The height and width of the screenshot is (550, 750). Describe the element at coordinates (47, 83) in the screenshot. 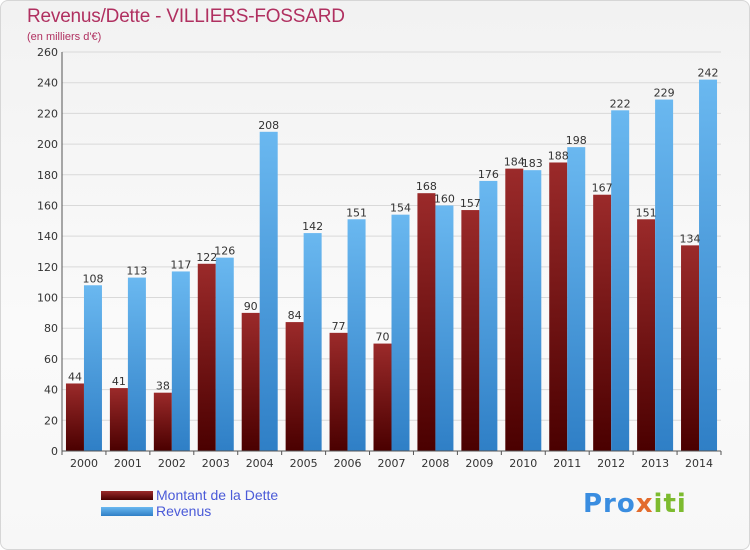

I see `y-tick-label: 240` at that location.